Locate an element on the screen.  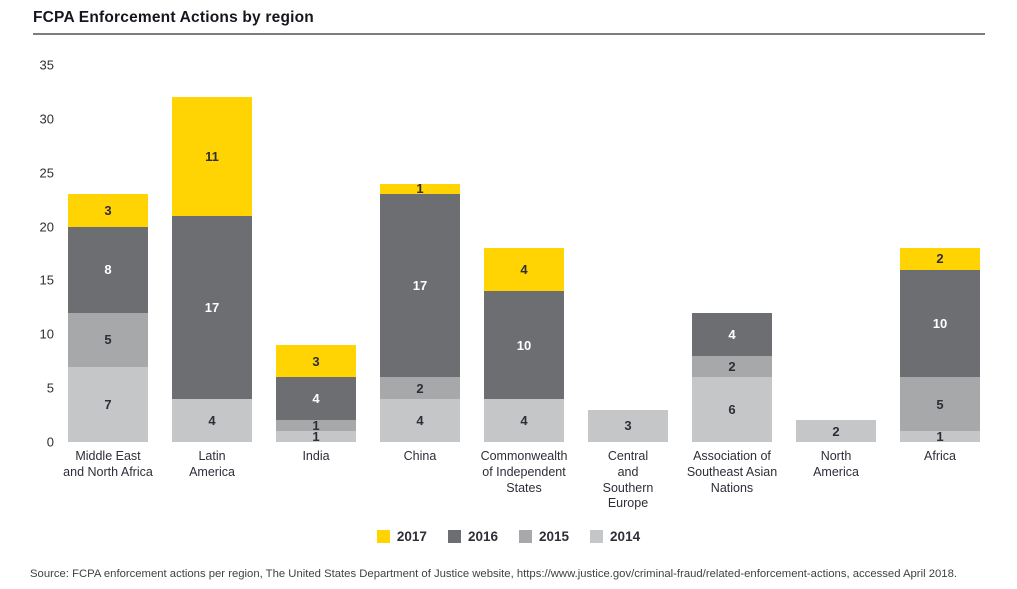
bar-value-label: 8 is located at coordinates (108, 270).